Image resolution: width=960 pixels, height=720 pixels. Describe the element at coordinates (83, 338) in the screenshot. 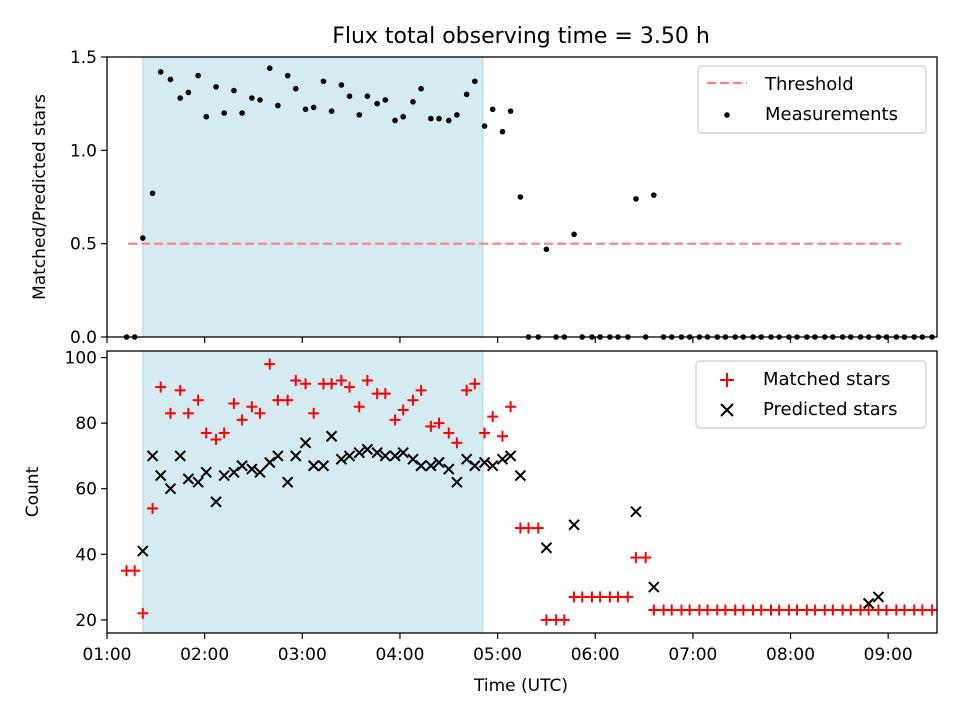

I see `top-y-tick-label: 0.0` at that location.